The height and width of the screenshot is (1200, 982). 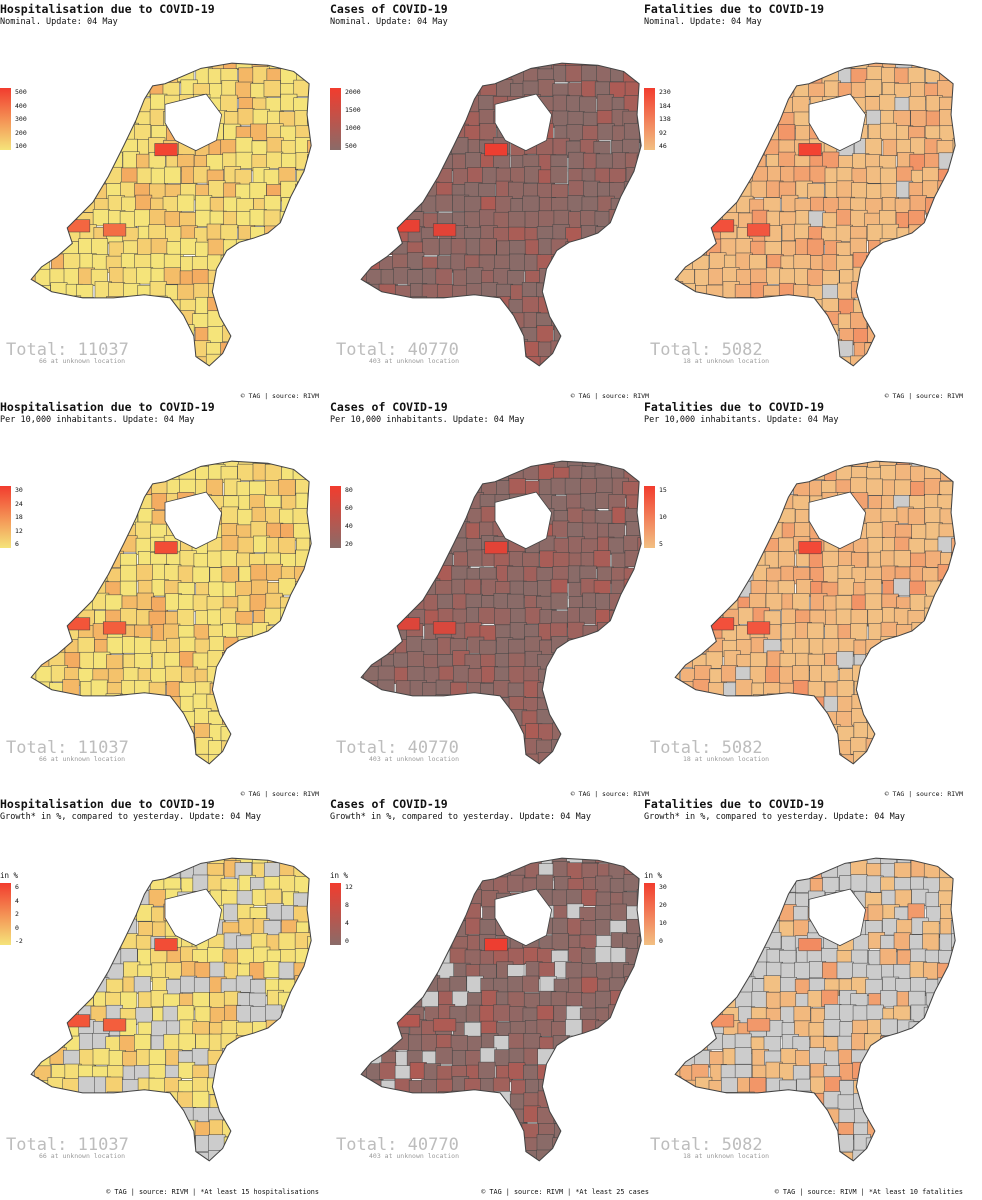 What do you see at coordinates (815, 612) in the screenshot?
I see `country-outline` at bounding box center [815, 612].